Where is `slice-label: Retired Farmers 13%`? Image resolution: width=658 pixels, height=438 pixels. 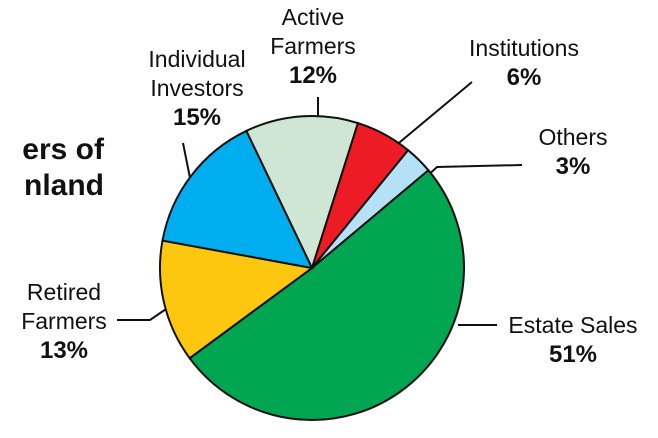 slice-label: Retired Farmers 13% is located at coordinates (64, 321).